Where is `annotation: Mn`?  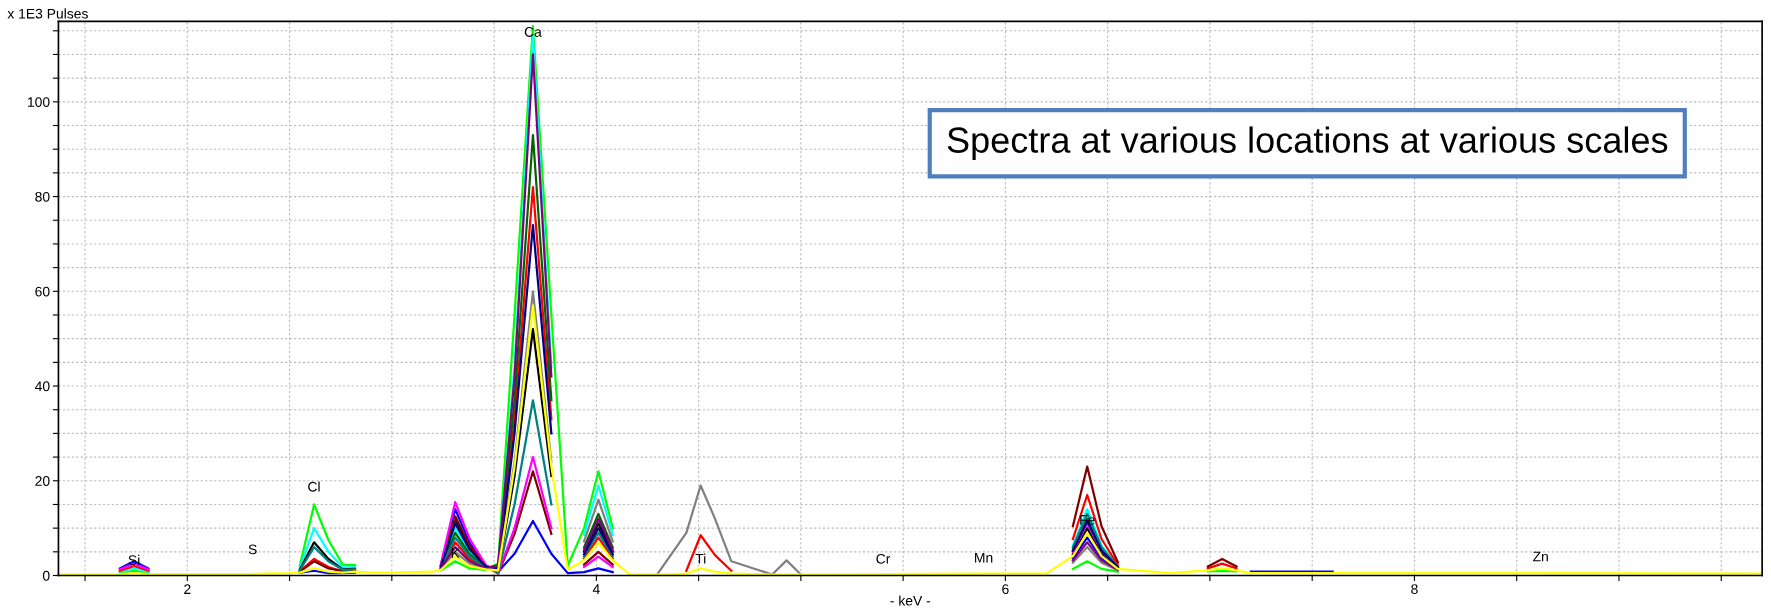
annotation: Mn is located at coordinates (984, 557).